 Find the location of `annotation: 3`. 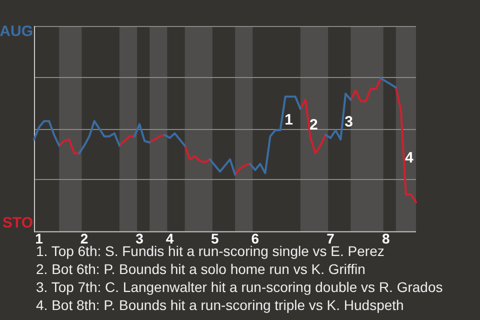

annotation: 3 is located at coordinates (348, 122).